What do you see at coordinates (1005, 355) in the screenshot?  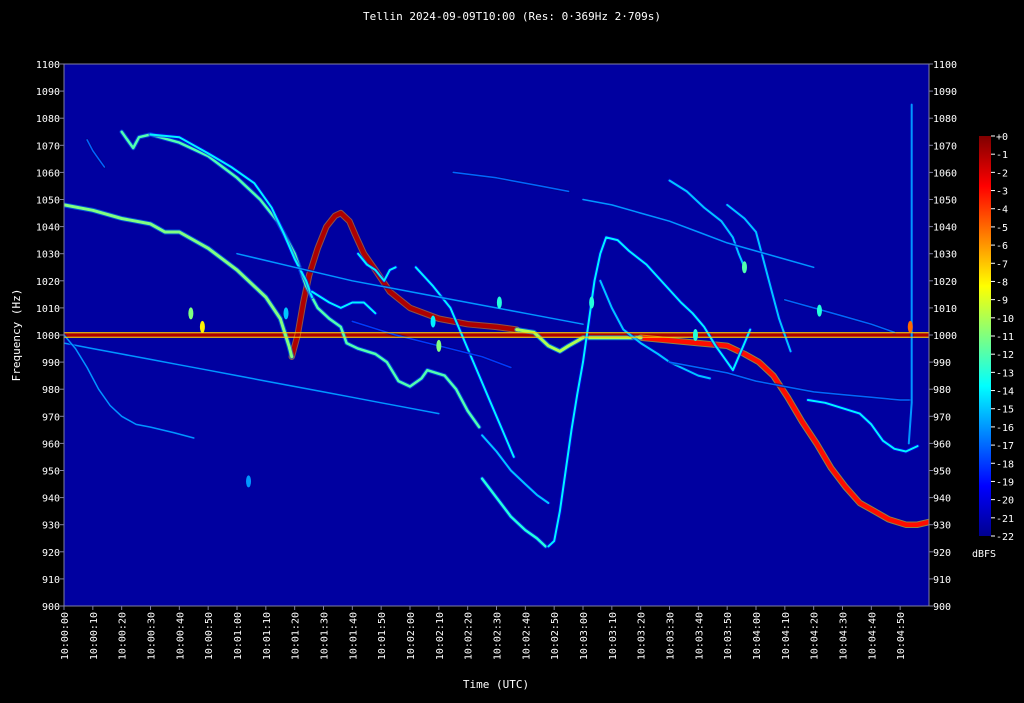 I see `colorbar-tick-label-12: -12` at bounding box center [1005, 355].